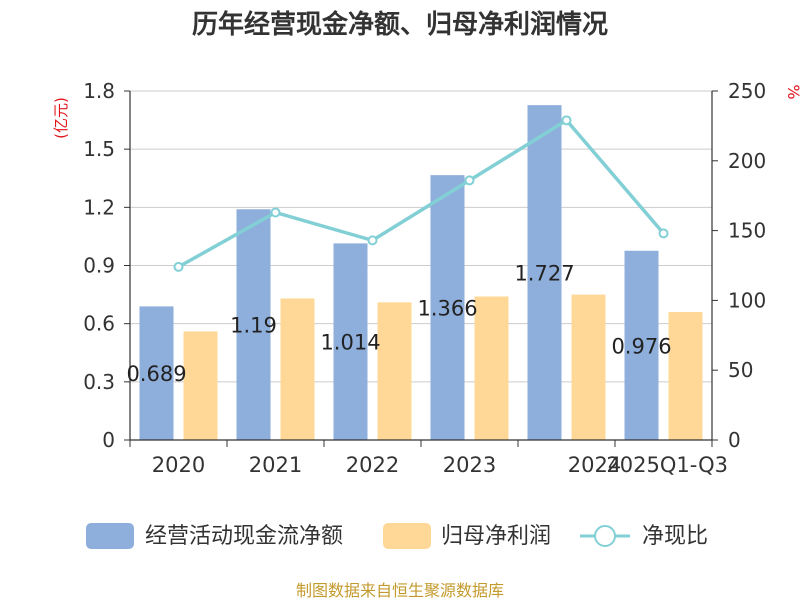 The image size is (800, 600). I want to click on left-tick-label: 1.8, so click(99, 91).